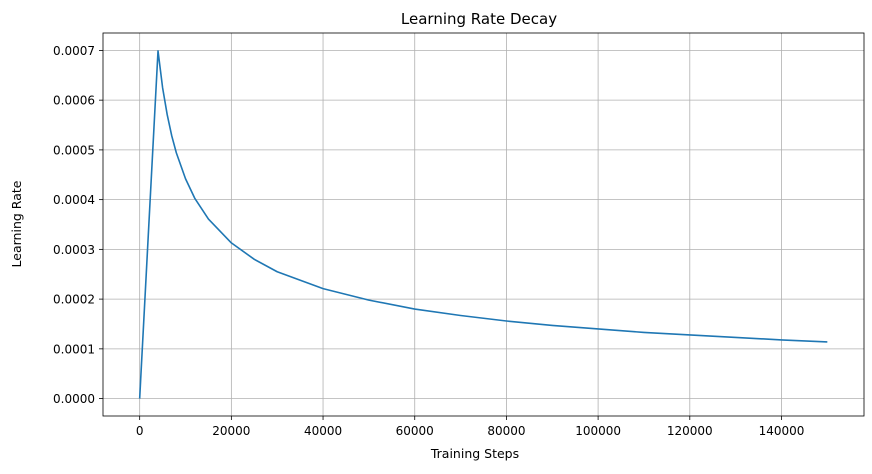  Describe the element at coordinates (16, 223) in the screenshot. I see `y-axis-label: Learning Rate` at that location.